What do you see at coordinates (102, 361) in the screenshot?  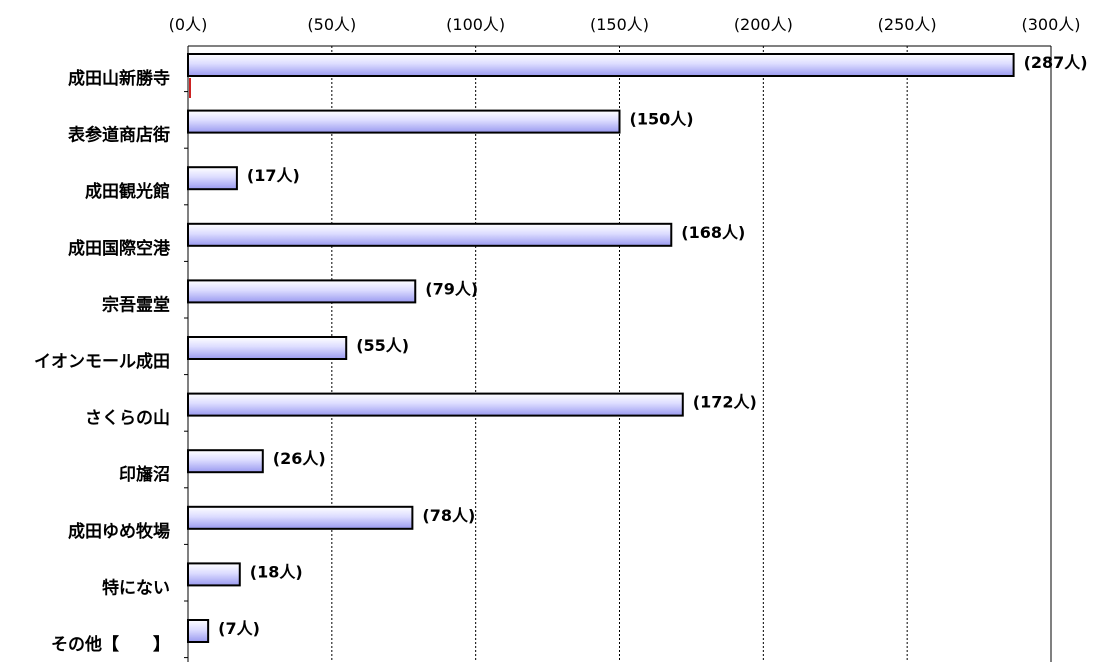 I see `category-label: イオンモール成田` at bounding box center [102, 361].